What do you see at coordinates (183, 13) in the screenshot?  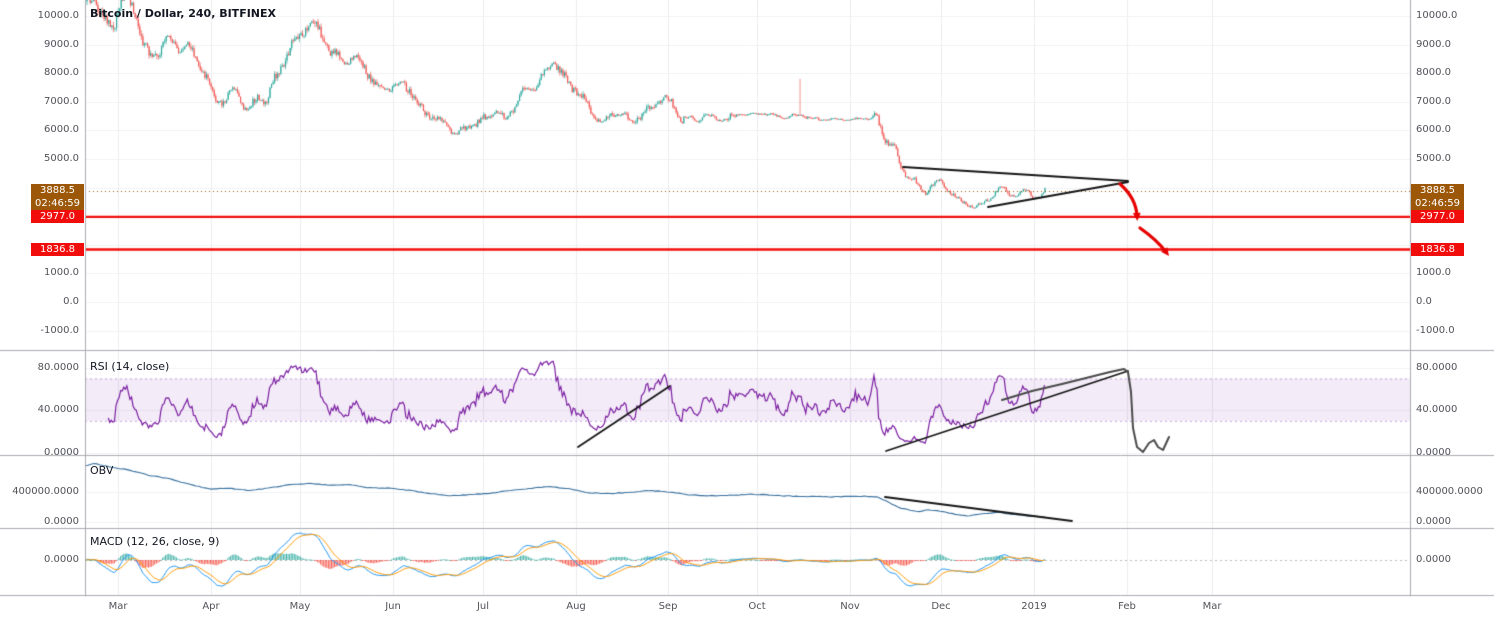 I see `symbol-title: Bitcoin / Dollar, 240, BITFINEX` at bounding box center [183, 13].